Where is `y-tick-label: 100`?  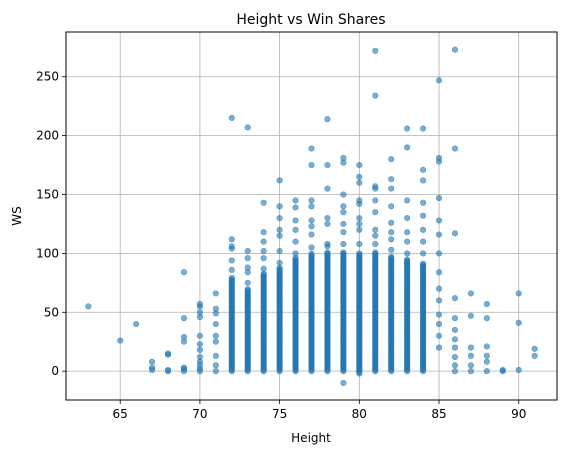
y-tick-label: 100 is located at coordinates (47, 253).